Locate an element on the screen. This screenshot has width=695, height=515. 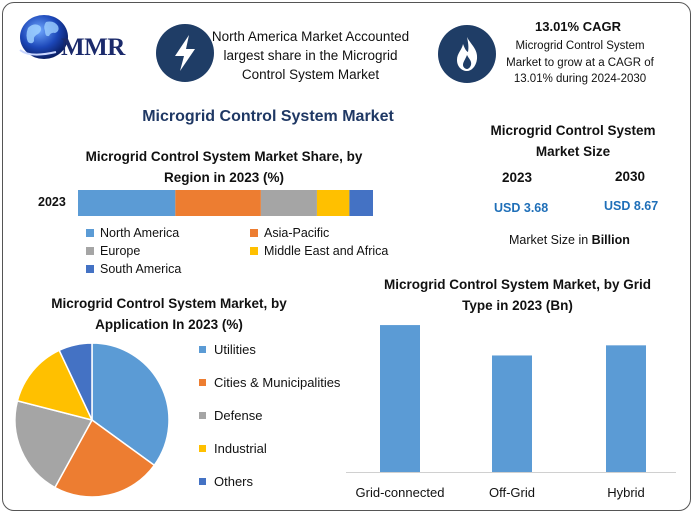
legend-industrial: Industrial is located at coordinates (284, 448).